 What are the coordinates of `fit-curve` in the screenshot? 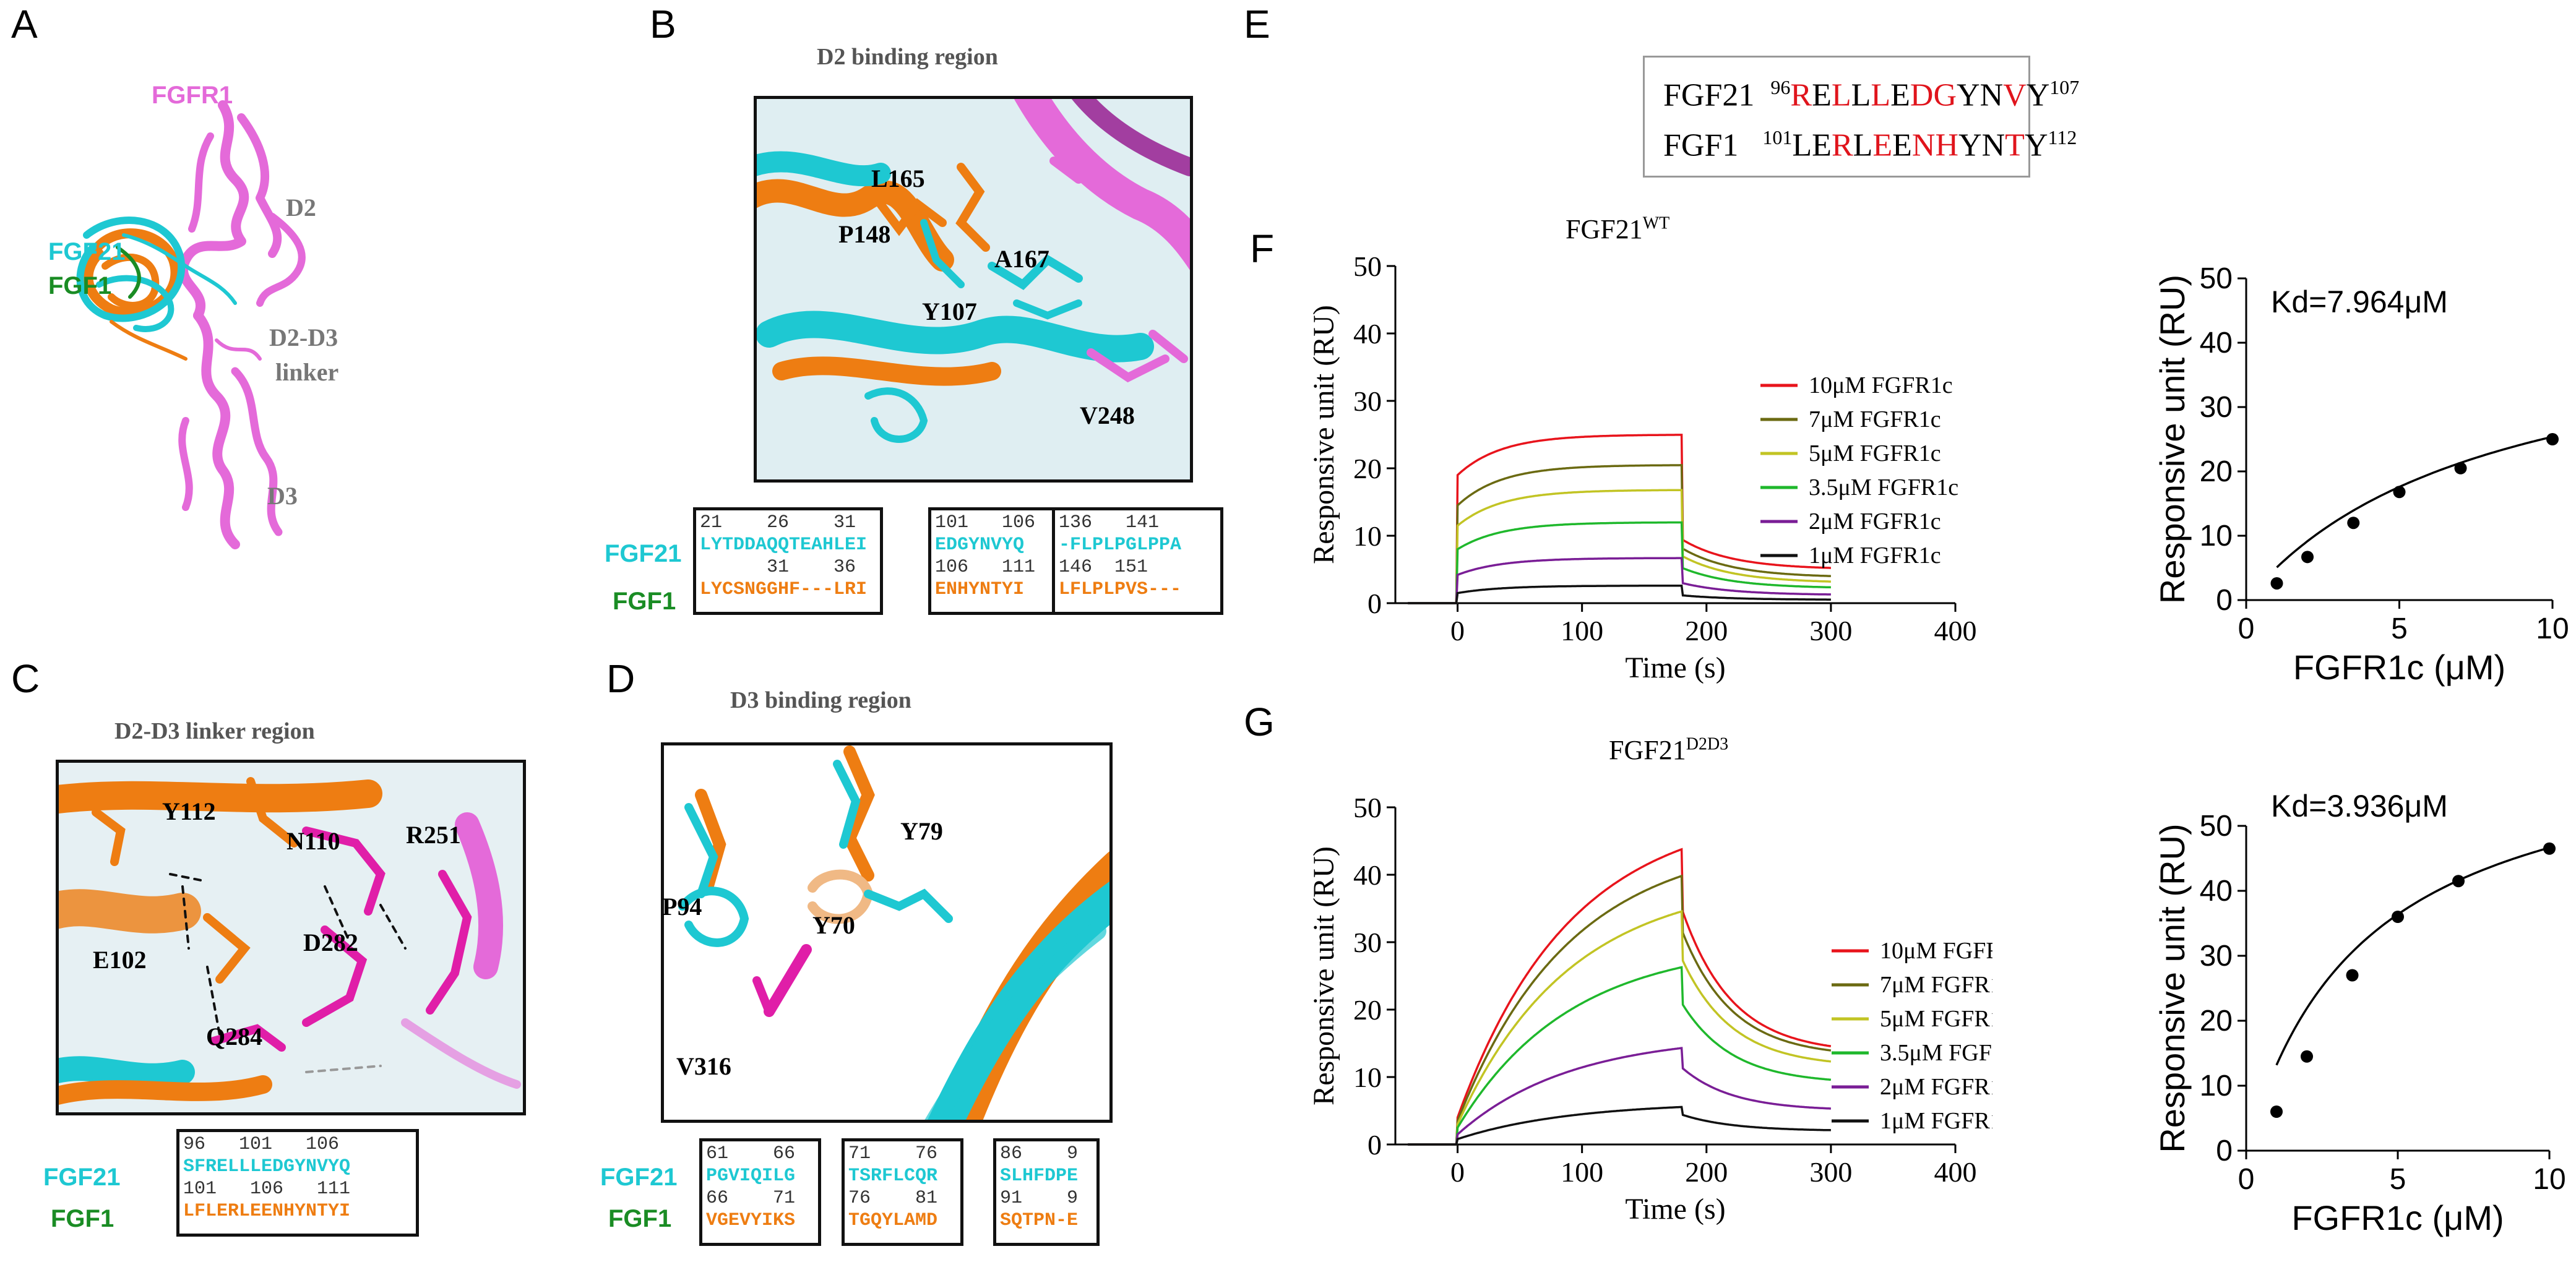 It's located at (2412, 956).